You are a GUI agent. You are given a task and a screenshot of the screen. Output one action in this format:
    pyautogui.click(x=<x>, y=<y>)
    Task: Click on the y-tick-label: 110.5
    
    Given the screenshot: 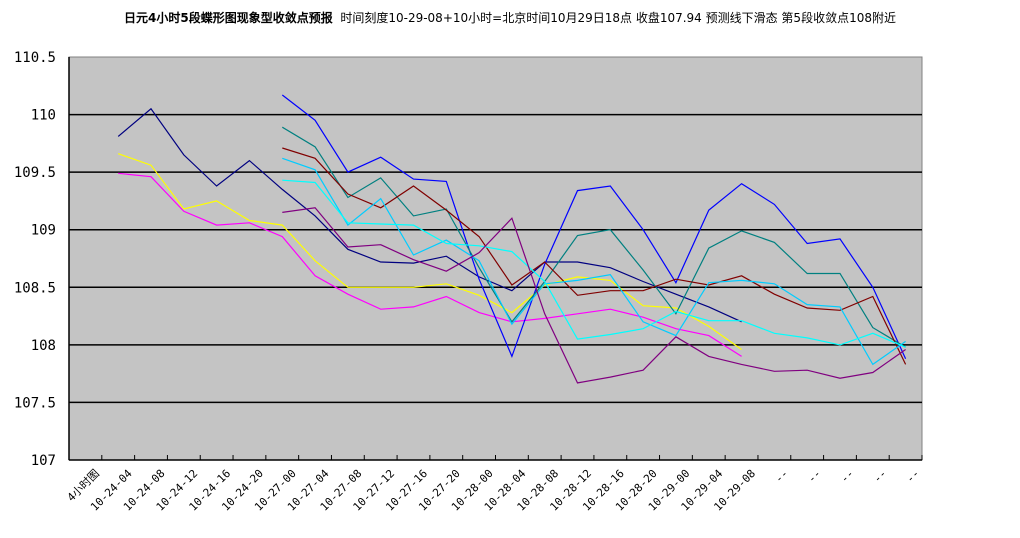 What is the action you would take?
    pyautogui.click(x=35, y=58)
    